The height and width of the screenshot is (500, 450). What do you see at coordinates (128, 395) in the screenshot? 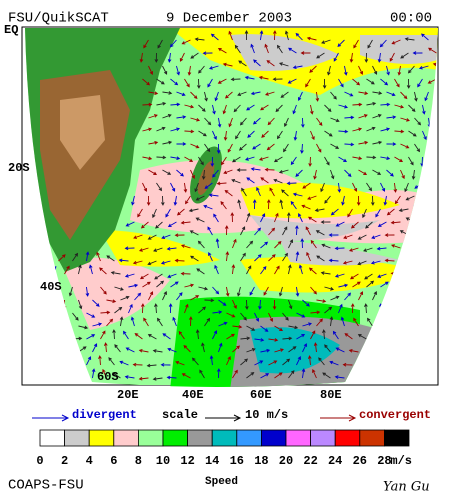
I see `lon-label: 20E` at bounding box center [128, 395].